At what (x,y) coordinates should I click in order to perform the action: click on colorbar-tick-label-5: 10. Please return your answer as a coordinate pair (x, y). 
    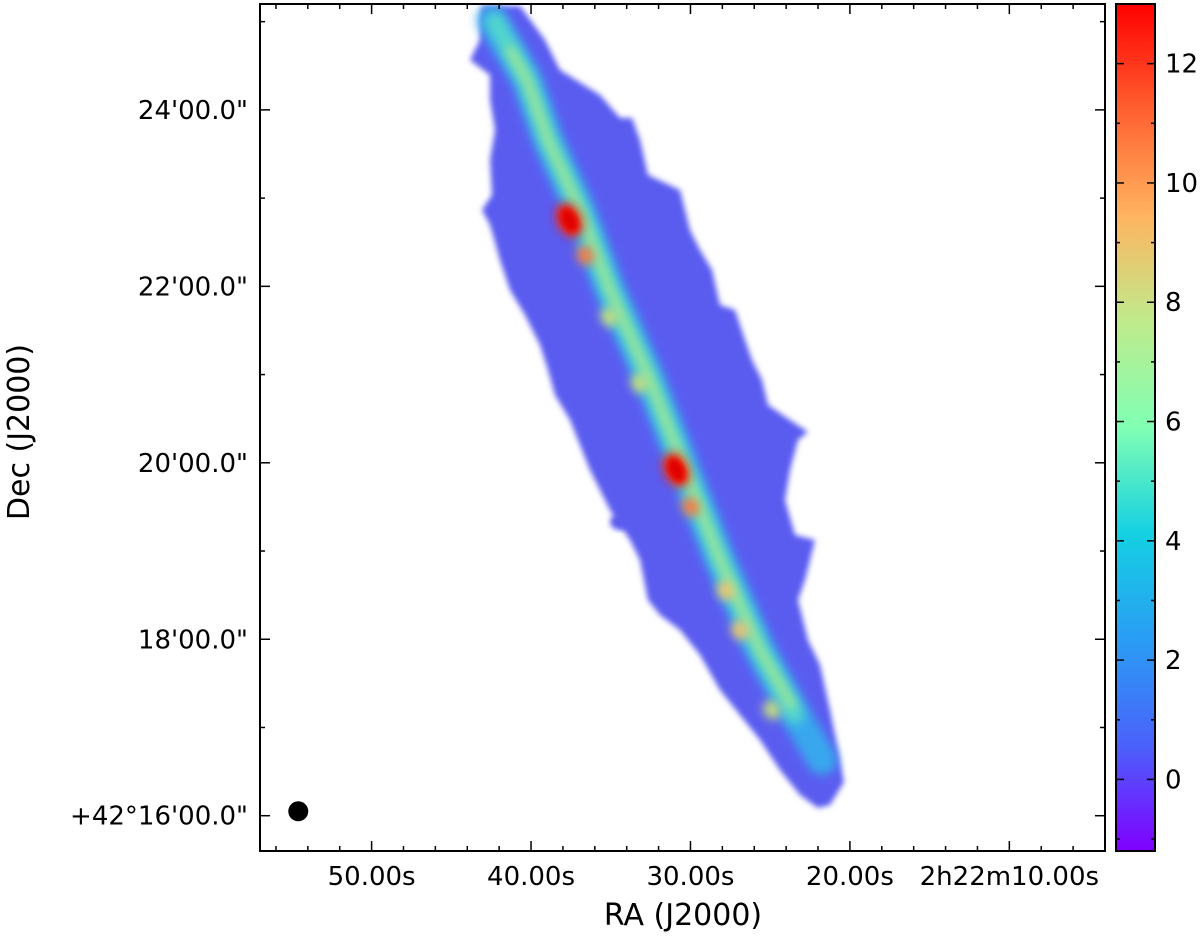
    Looking at the image, I should click on (1181, 184).